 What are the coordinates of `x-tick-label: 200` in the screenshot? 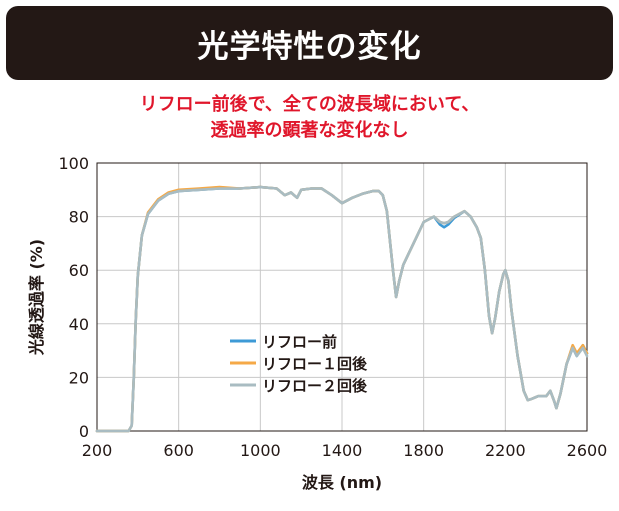 It's located at (97, 450).